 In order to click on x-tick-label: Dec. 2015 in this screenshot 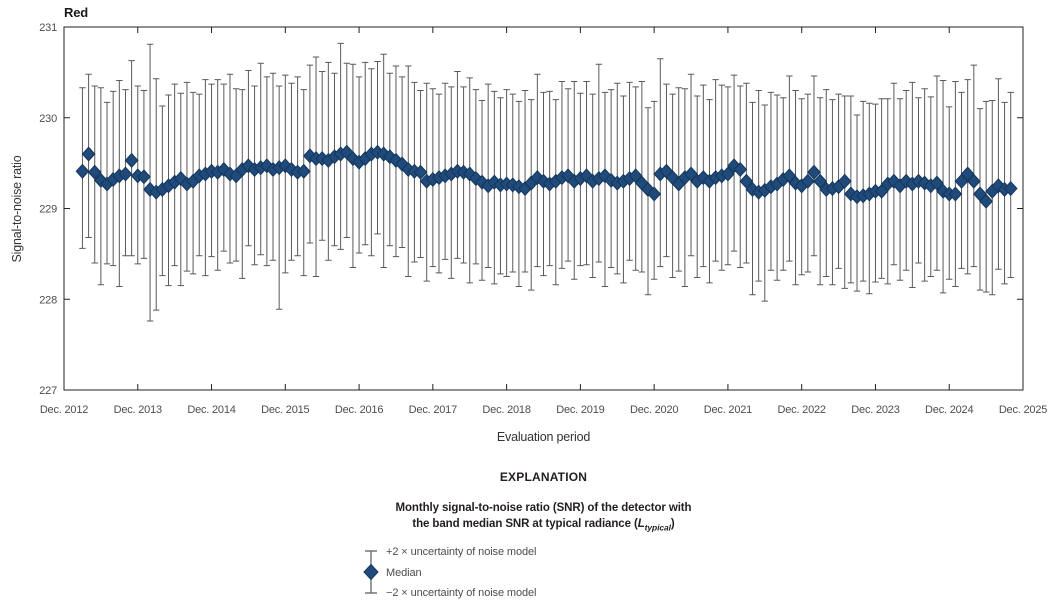, I will do `click(285, 410)`.